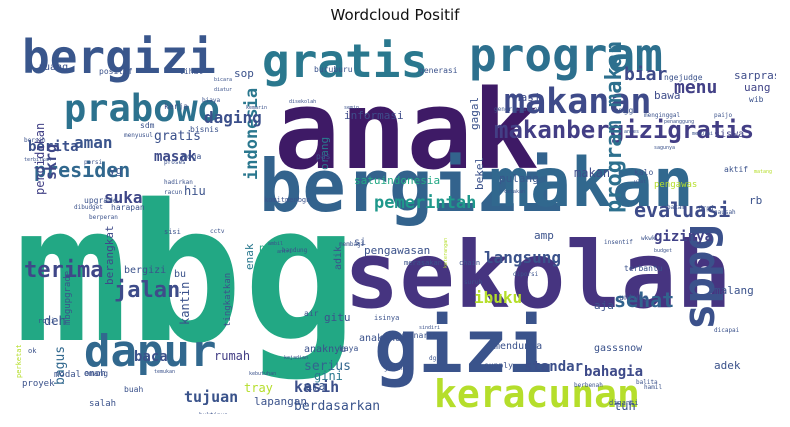 This screenshot has width=790, height=427. I want to click on word-batam: batam, so click(676, 207).